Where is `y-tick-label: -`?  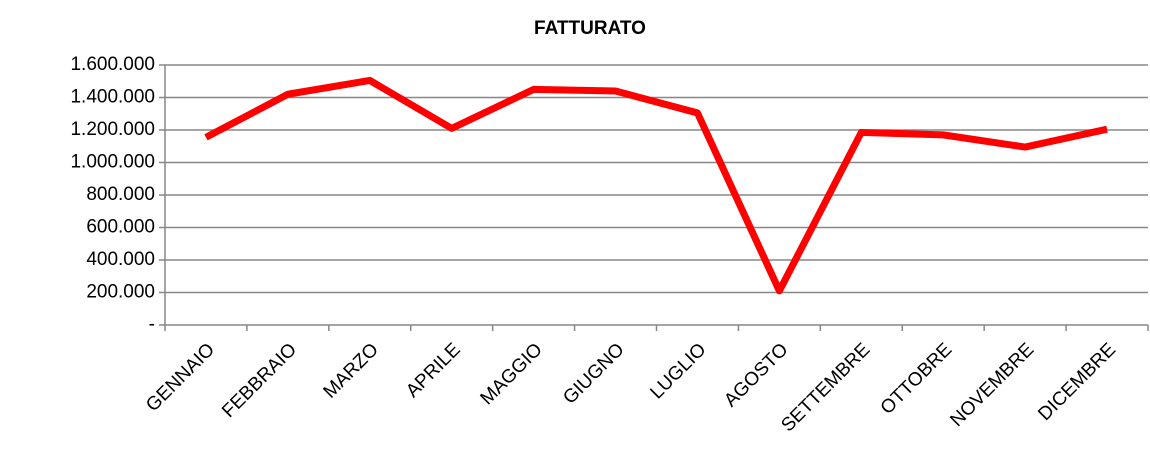 y-tick-label: - is located at coordinates (152, 324).